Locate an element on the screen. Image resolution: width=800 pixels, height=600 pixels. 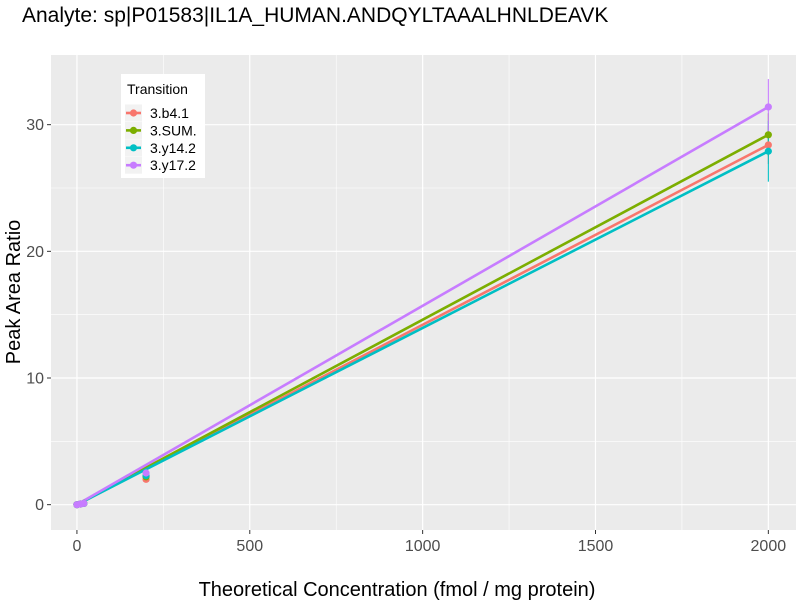
y-tick-label: 30 is located at coordinates (35, 125).